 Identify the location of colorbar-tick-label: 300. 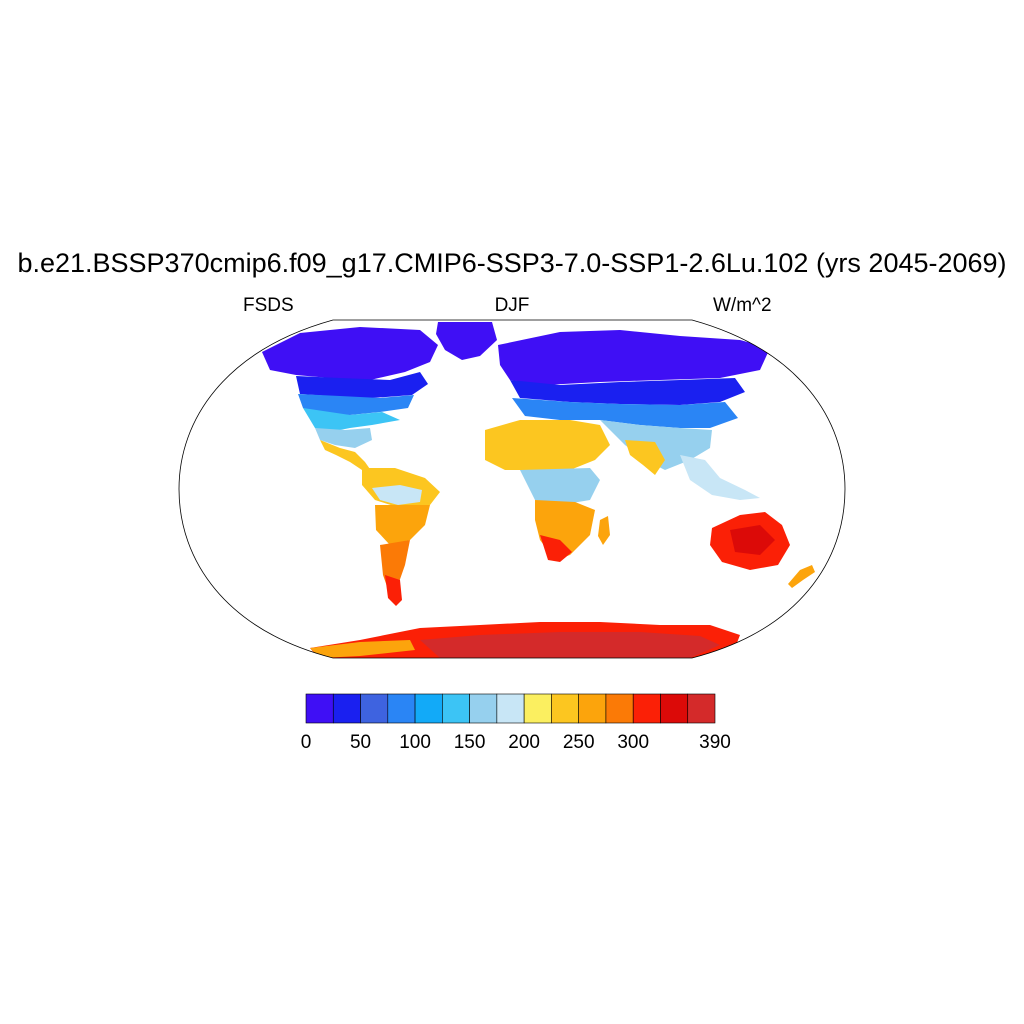
(633, 742).